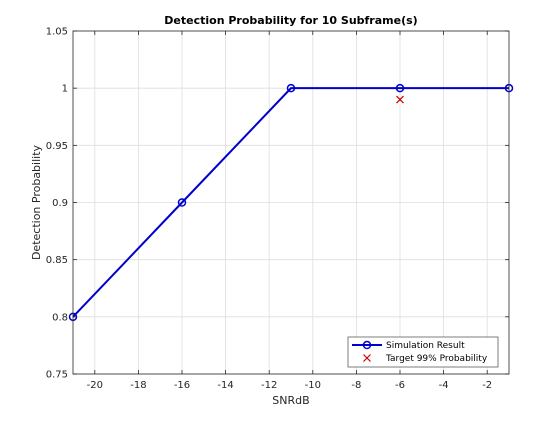 The width and height of the screenshot is (560, 424). I want to click on x-tick-label: -2, so click(487, 385).